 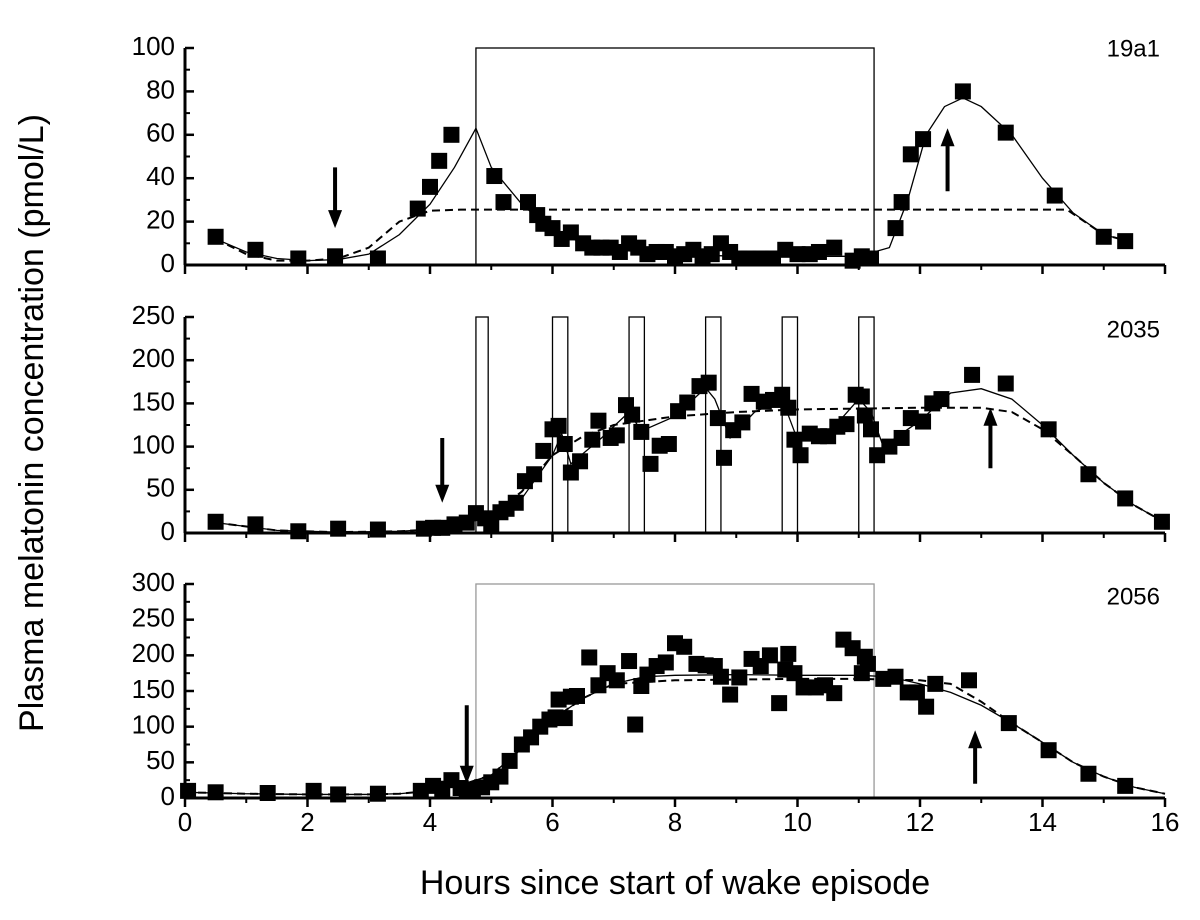 I want to click on x-tick-label: 2, so click(x=307, y=822).